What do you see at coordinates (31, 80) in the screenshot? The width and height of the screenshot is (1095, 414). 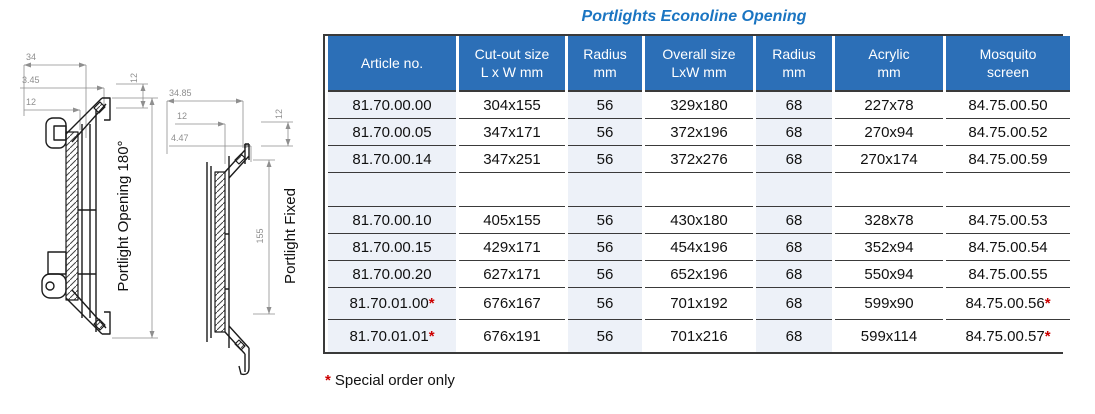 I see `dimension-label: 3.45` at bounding box center [31, 80].